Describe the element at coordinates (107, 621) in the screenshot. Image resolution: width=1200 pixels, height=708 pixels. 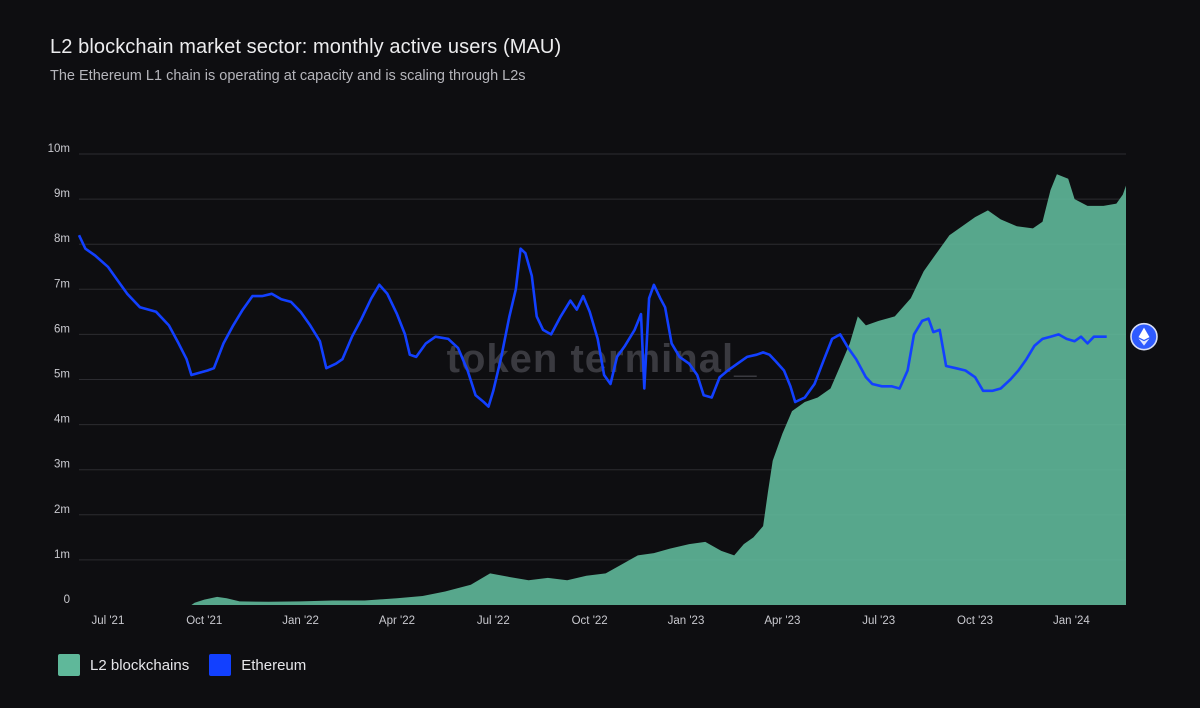
I see `x-tick-label: Jul '21` at that location.